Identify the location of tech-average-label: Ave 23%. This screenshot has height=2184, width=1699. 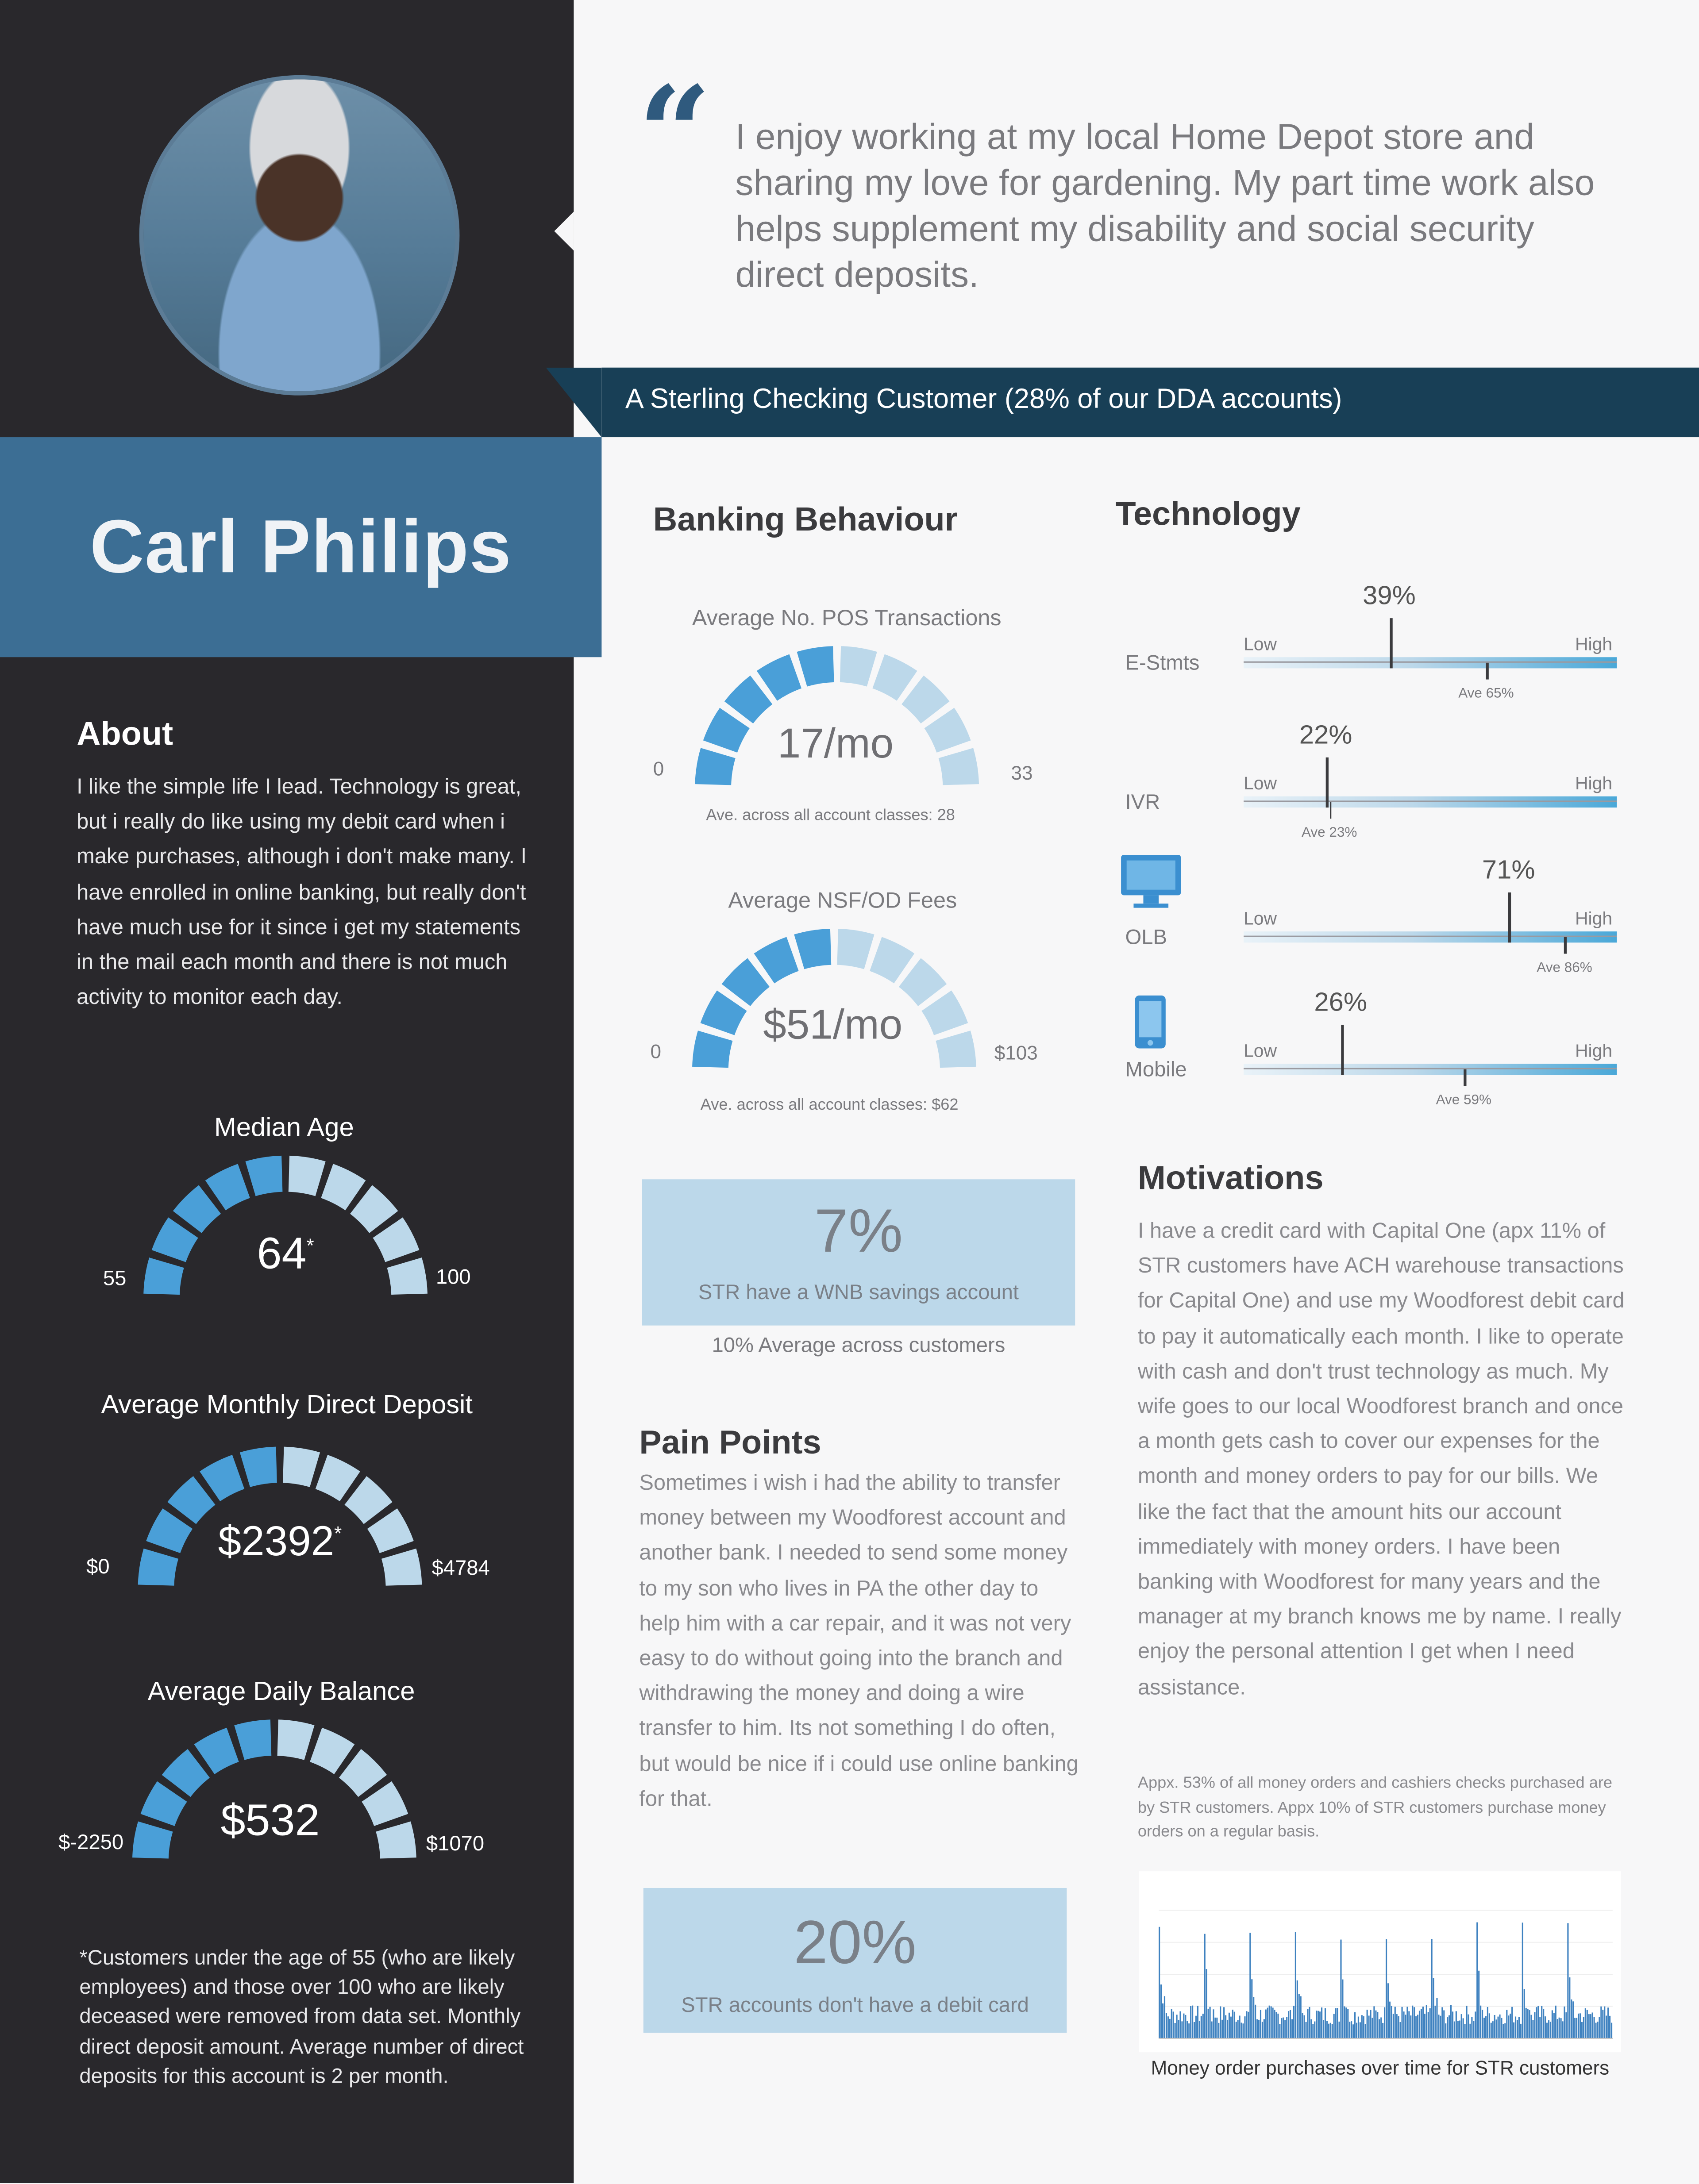
(1329, 833).